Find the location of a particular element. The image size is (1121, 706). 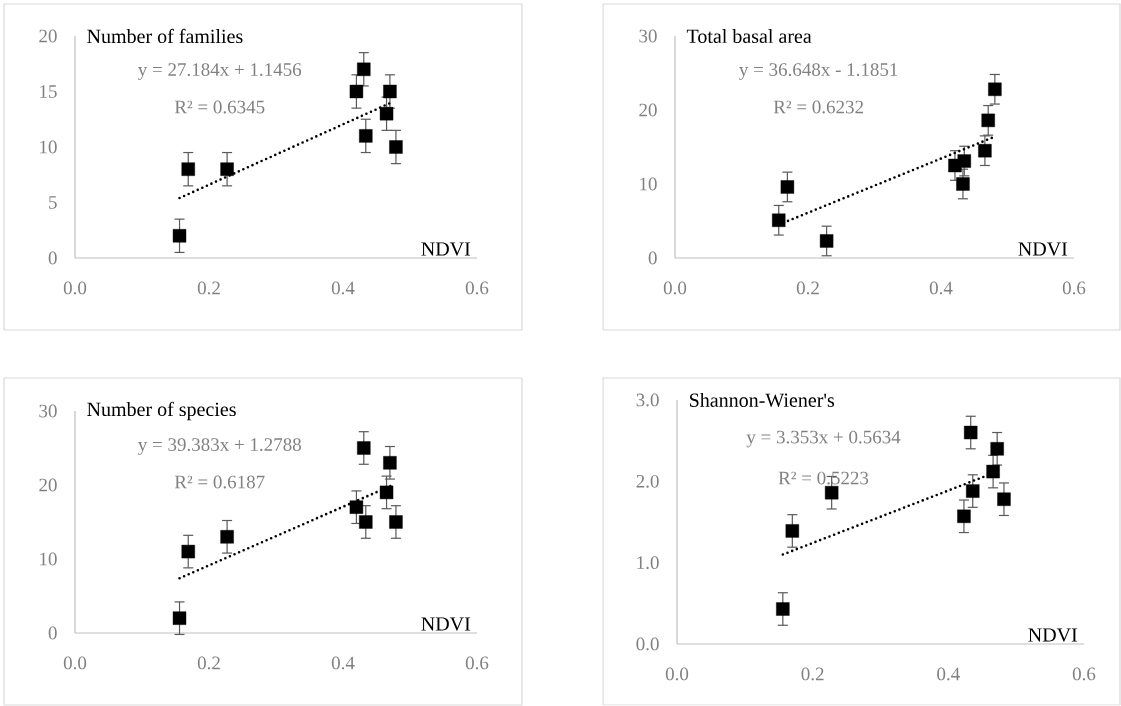

annotation: R² = 0.6345 is located at coordinates (219, 107).